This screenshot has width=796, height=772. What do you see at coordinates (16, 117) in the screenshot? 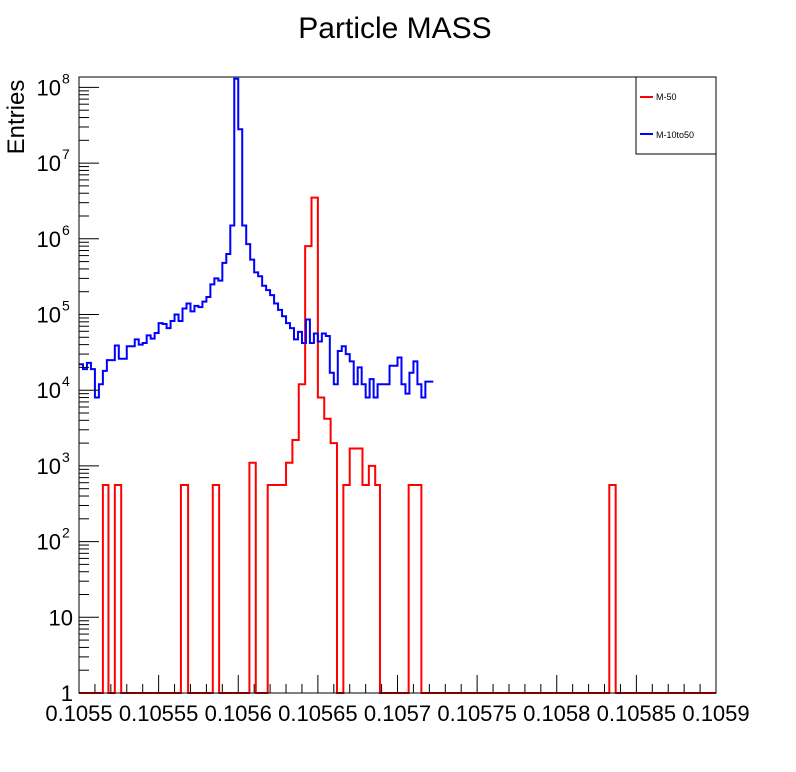
I see `y-axis-label: Entries` at bounding box center [16, 117].